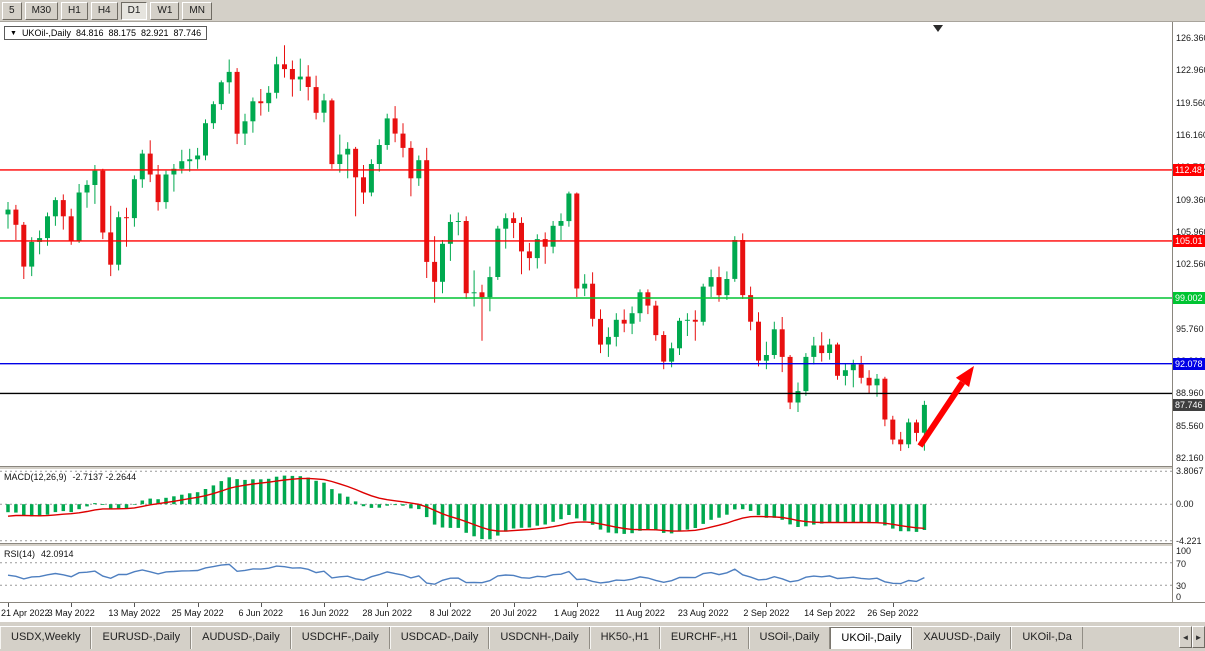 The height and width of the screenshot is (651, 1205). Describe the element at coordinates (165, 10) in the screenshot. I see `timeframe-button-w1: W1` at that location.